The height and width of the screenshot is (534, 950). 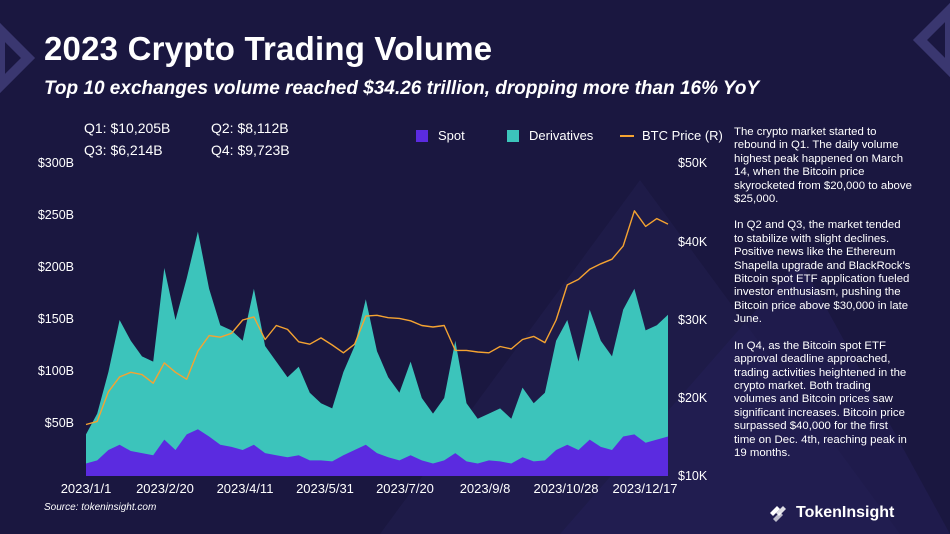 What do you see at coordinates (422, 135) in the screenshot?
I see `legend-spot-swatch` at bounding box center [422, 135].